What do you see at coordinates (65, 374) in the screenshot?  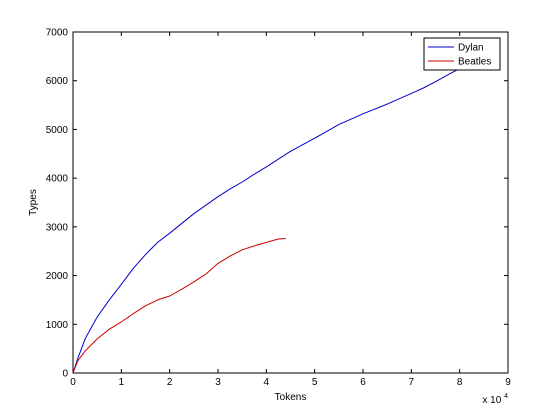 I see `y-tick-label: 0` at bounding box center [65, 374].